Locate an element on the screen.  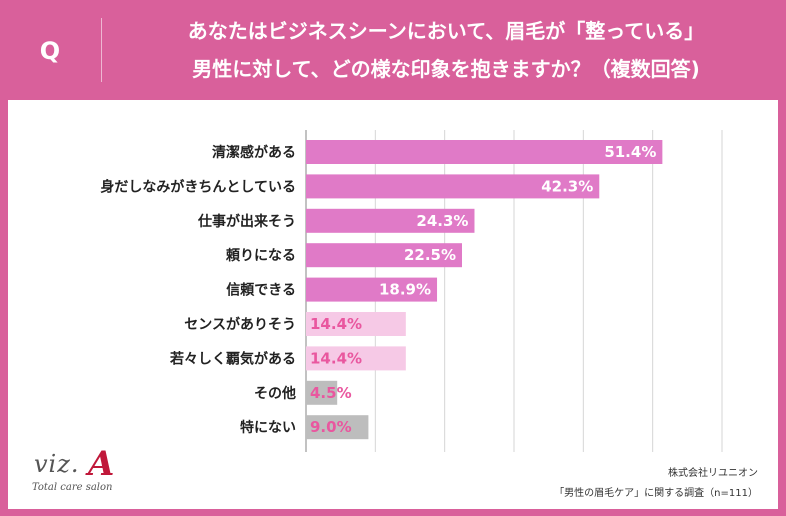
category-label: 身だしなみがきちんとしている is located at coordinates (198, 186).